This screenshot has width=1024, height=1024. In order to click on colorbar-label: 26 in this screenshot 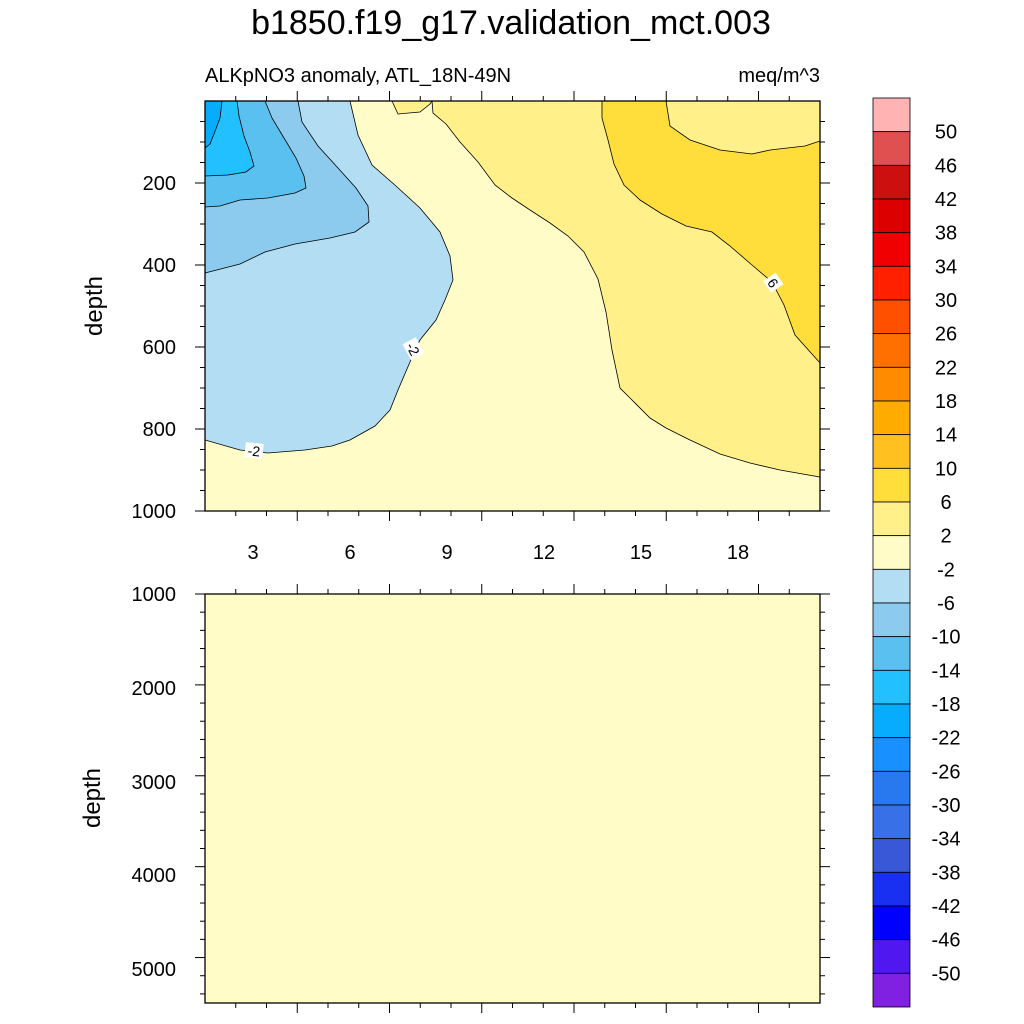, I will do `click(946, 335)`.